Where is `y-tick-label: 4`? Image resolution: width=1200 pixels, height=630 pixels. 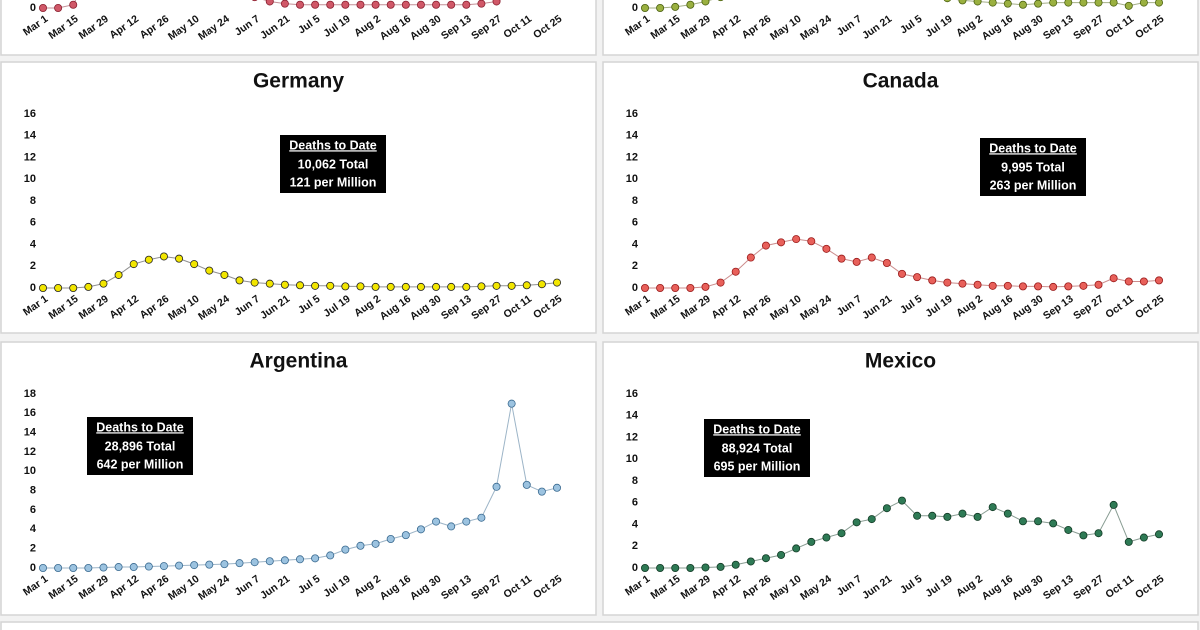
y-tick-label: 4 is located at coordinates (635, 244).